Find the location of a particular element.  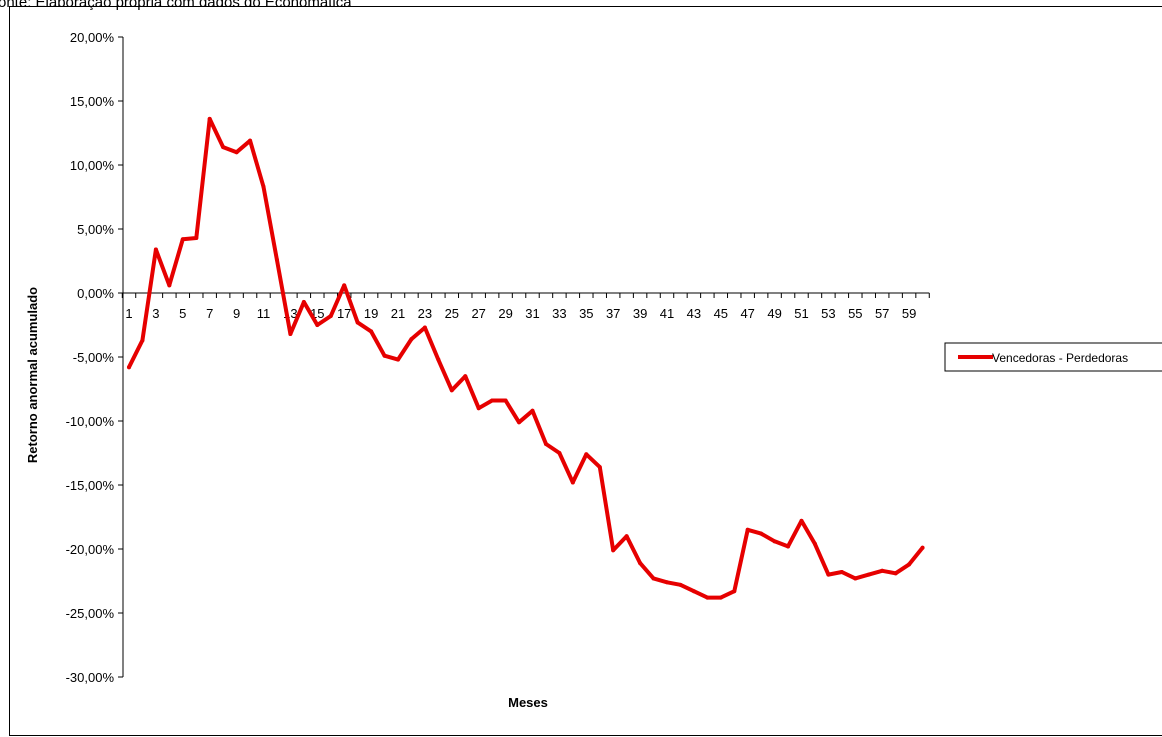

x-tick-label: 23 is located at coordinates (425, 313).